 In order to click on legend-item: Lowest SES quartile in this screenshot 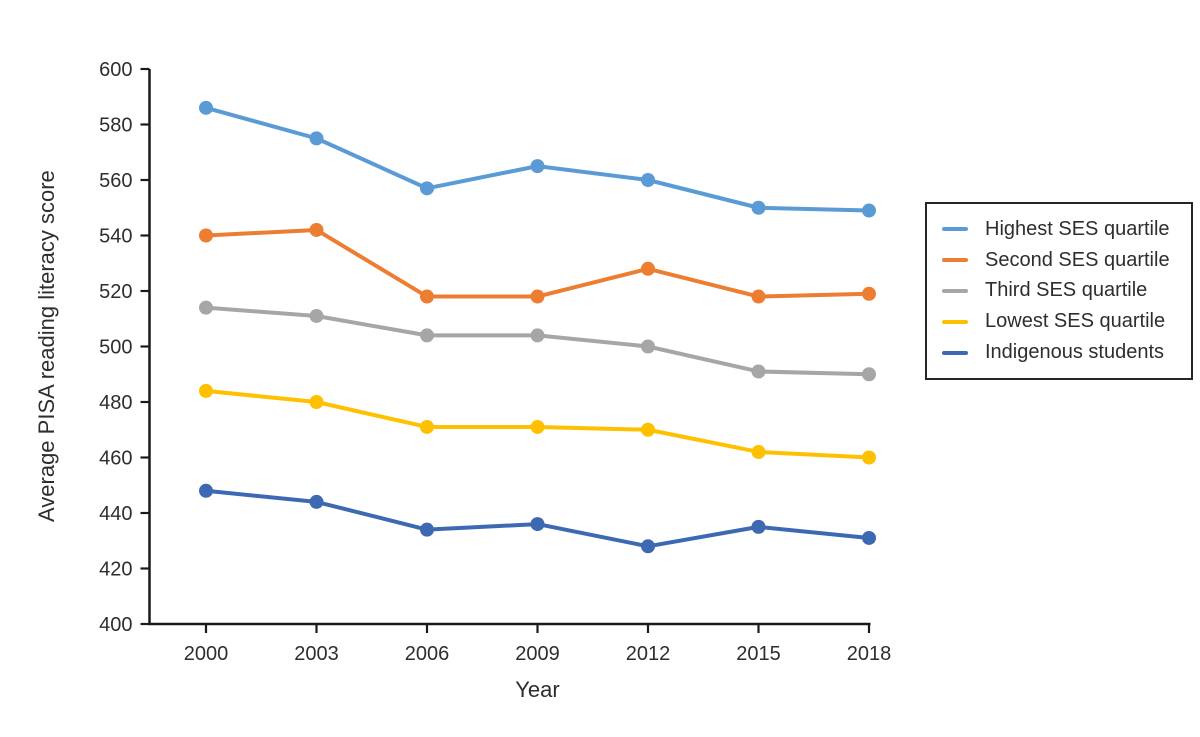, I will do `click(1062, 321)`.